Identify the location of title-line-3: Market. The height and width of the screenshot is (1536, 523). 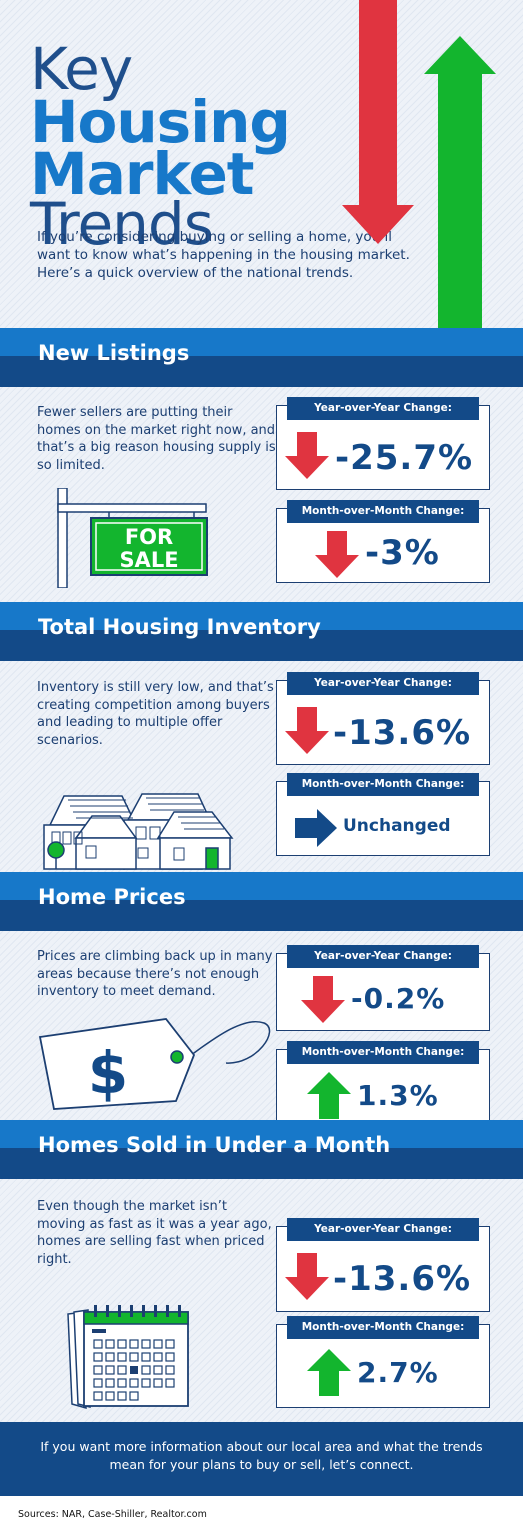
(142, 174).